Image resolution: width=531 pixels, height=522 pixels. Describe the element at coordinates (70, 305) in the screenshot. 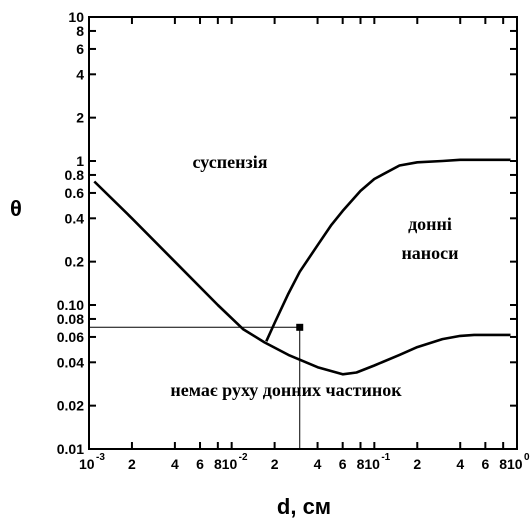

I see `y-tick-label: 0.10` at that location.